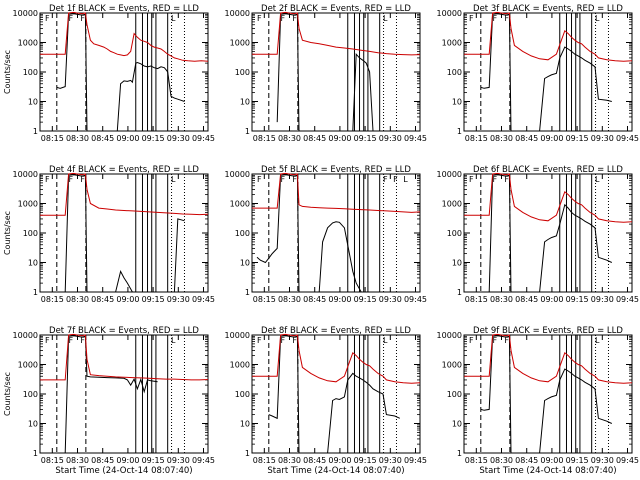  Describe the element at coordinates (548, 170) in the screenshot. I see `panel-title: Det 6f BLACK = Events, RED = LLD` at that location.